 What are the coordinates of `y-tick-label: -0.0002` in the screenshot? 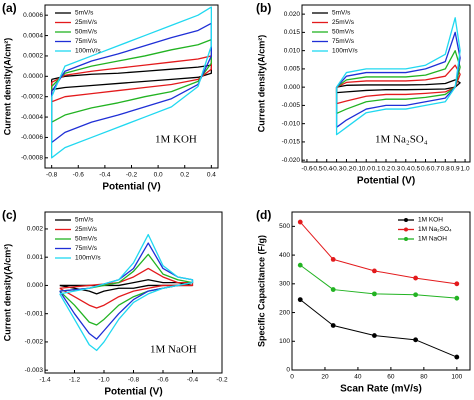 It's located at (32, 96).